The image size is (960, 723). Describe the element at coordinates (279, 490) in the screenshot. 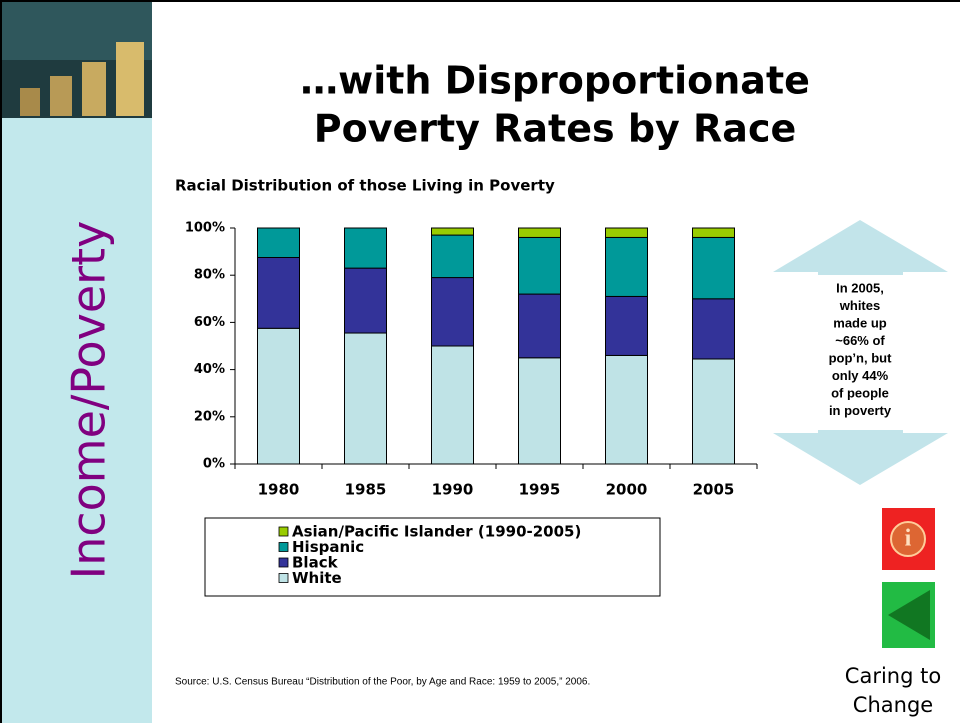

I see `x-tick-label: 1980` at that location.